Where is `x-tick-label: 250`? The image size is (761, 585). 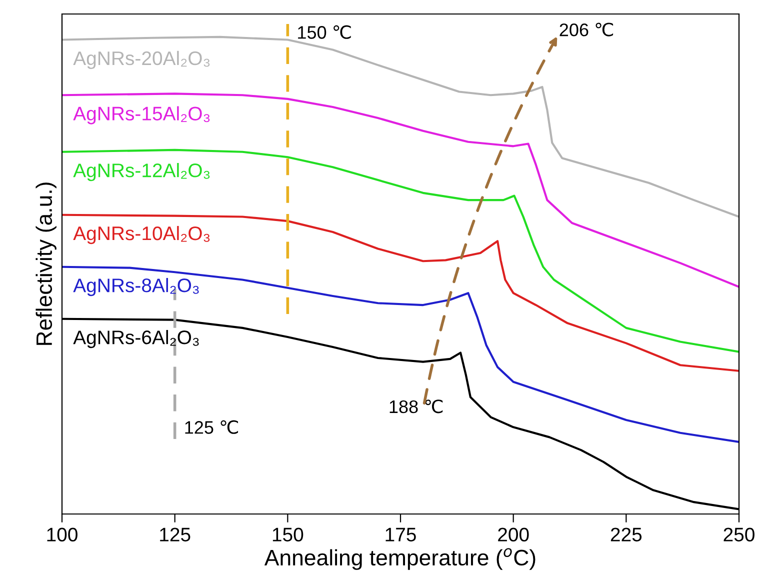 x-tick-label: 250 is located at coordinates (739, 535).